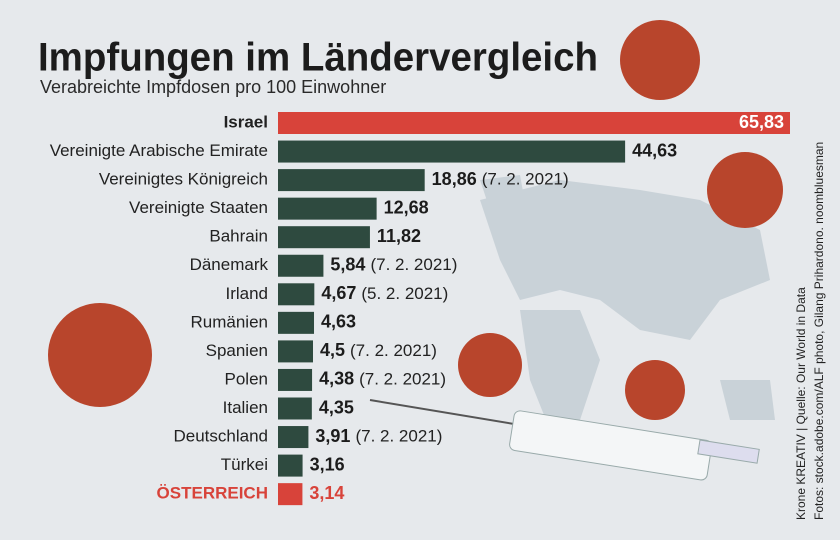 The width and height of the screenshot is (840, 540). Describe the element at coordinates (183, 179) in the screenshot. I see `category-label: Vereinigtes Königreich` at that location.